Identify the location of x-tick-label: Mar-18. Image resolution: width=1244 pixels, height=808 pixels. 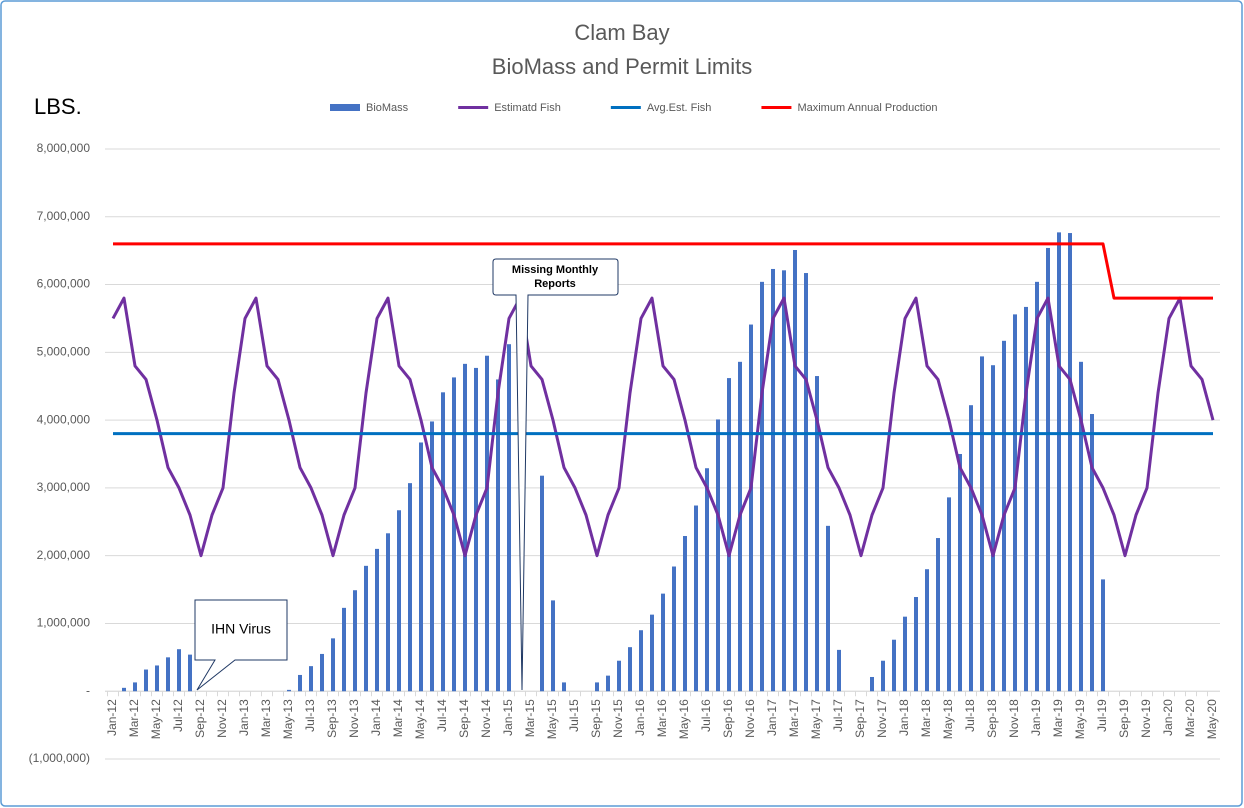
(926, 718).